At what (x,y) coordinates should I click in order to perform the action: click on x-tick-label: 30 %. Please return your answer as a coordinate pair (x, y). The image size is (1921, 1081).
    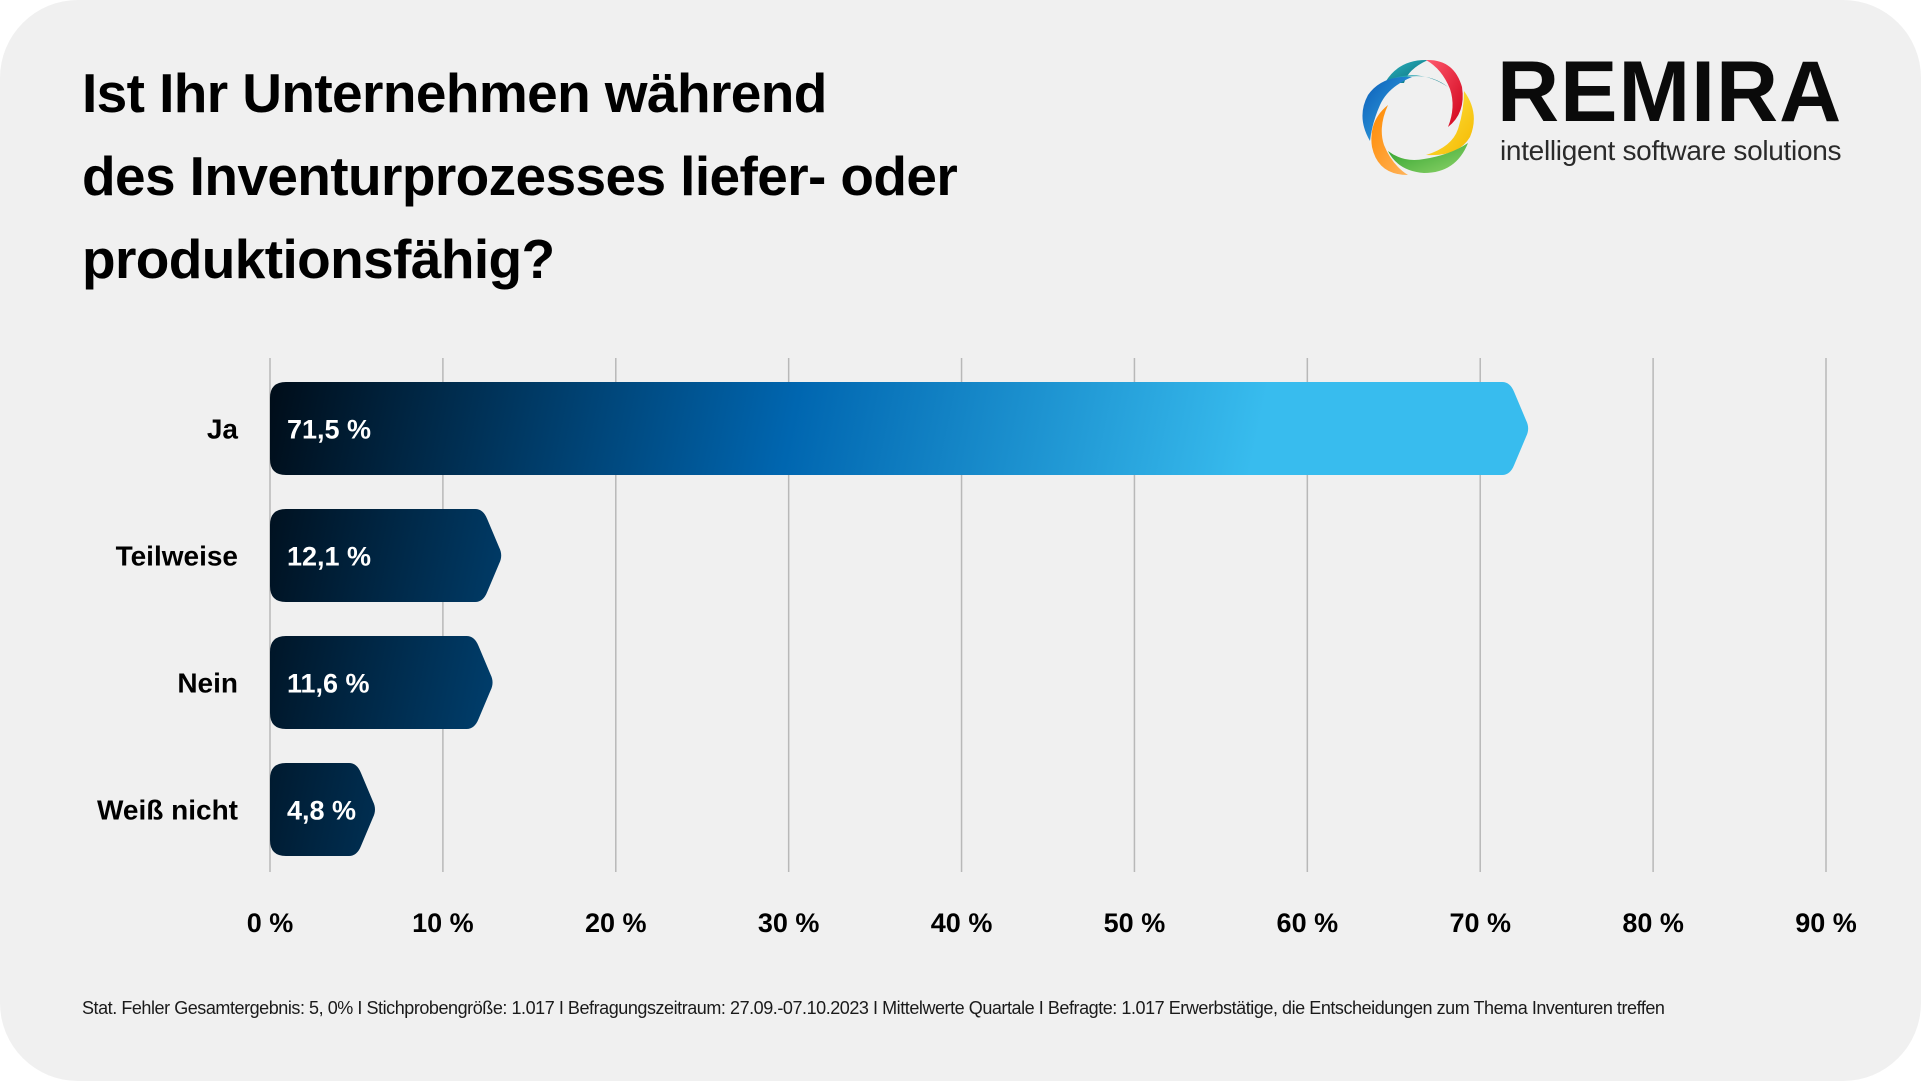
    Looking at the image, I should click on (789, 923).